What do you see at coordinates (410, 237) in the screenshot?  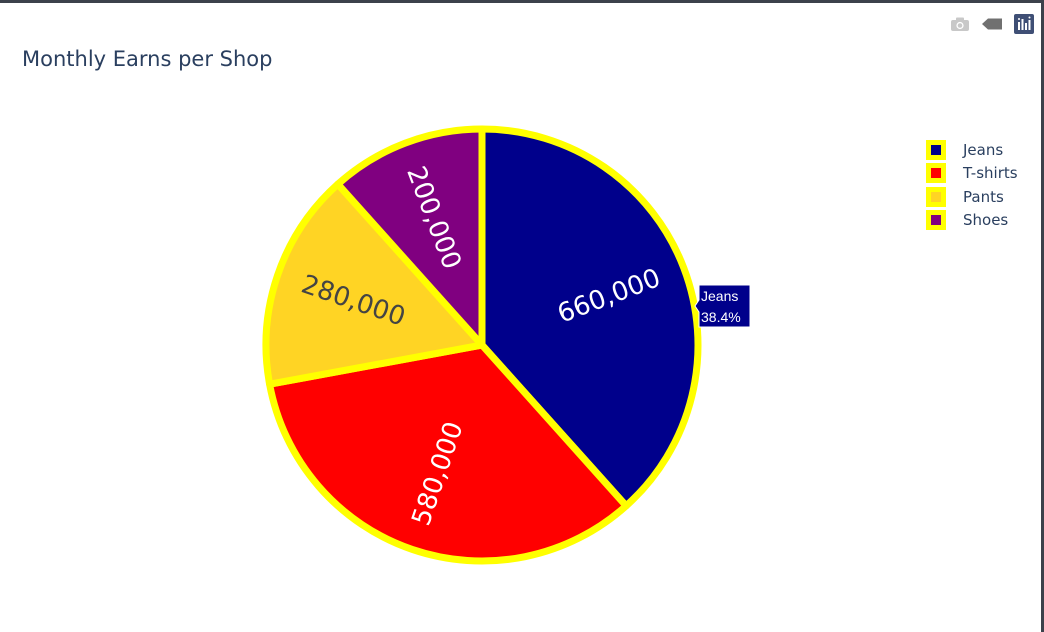 I see `pie-slice-shoes` at bounding box center [410, 237].